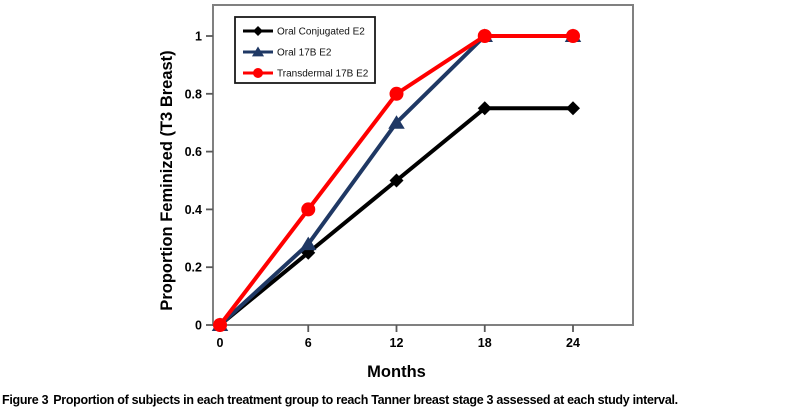 This screenshot has width=795, height=414. What do you see at coordinates (573, 343) in the screenshot?
I see `x-tick-label: 24` at bounding box center [573, 343].